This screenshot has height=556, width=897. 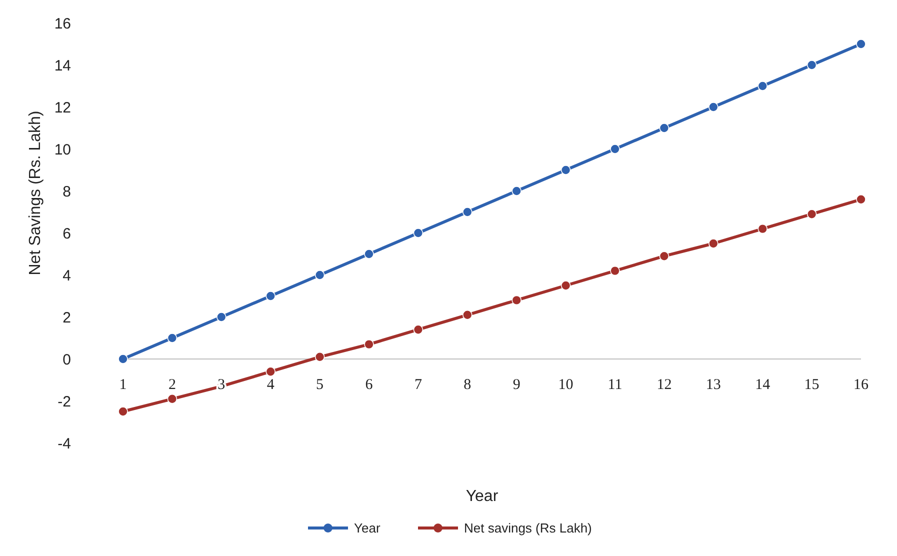 I want to click on x-tick-label: 7, so click(x=418, y=385).